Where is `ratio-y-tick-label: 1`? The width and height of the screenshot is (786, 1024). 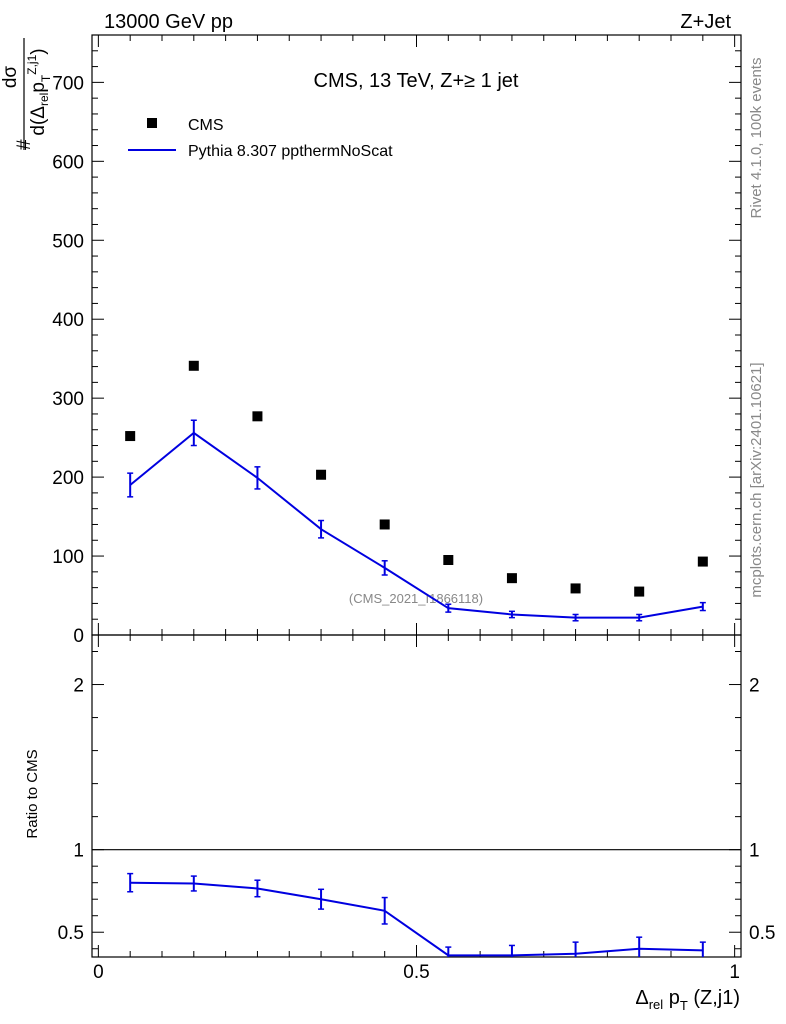 ratio-y-tick-label: 1 is located at coordinates (78, 851).